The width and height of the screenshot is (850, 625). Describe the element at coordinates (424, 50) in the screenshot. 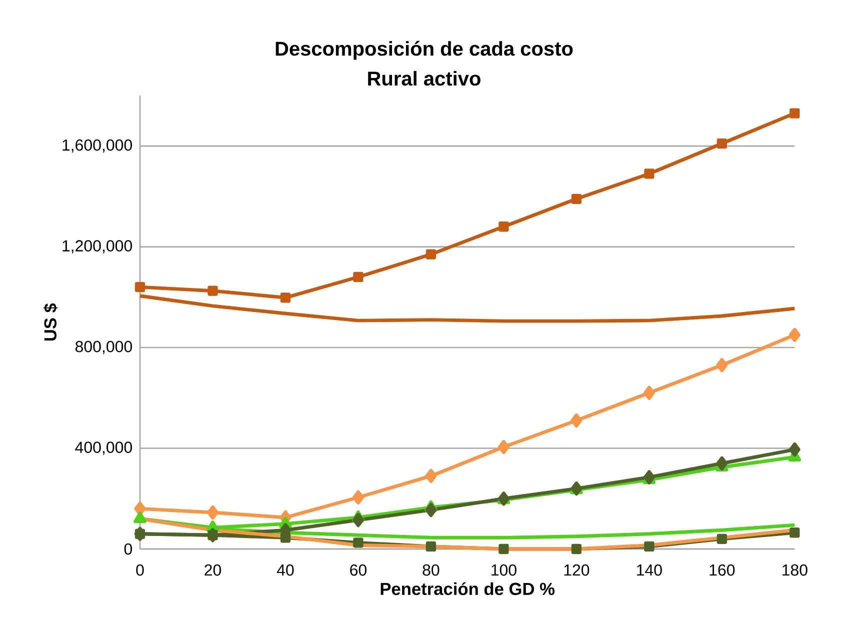

I see `chart-title: Descomposición de cada costo` at that location.